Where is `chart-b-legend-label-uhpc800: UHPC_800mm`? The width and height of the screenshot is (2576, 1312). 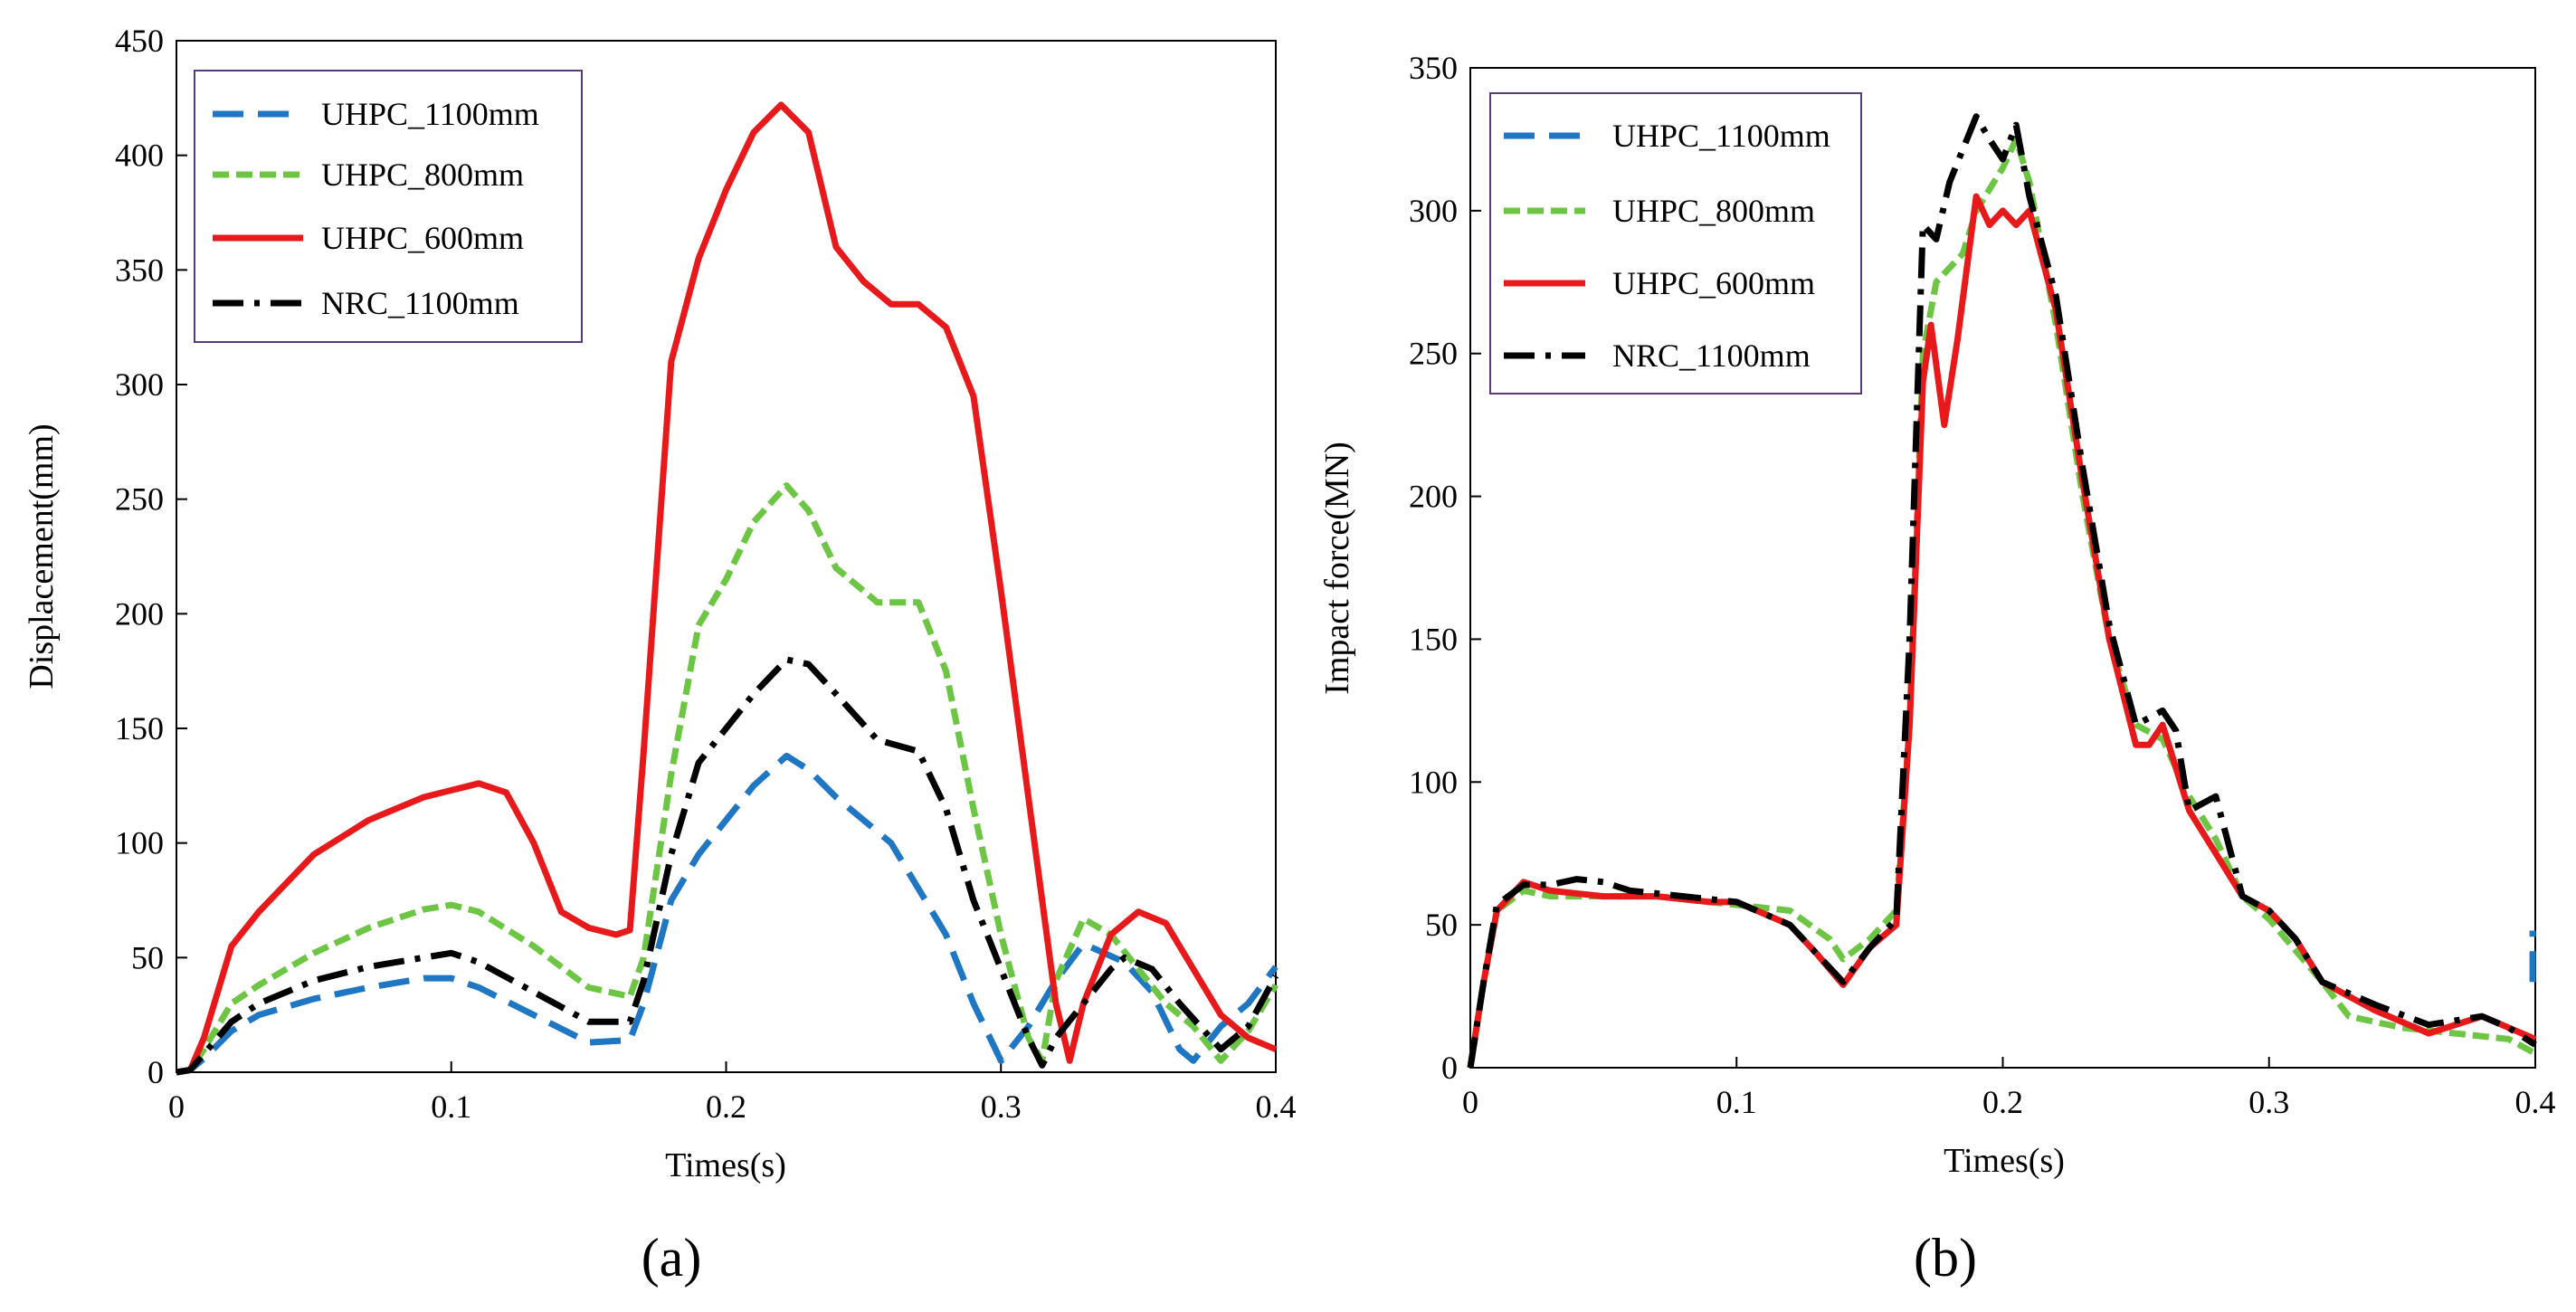 chart-b-legend-label-uhpc800: UHPC_800mm is located at coordinates (1714, 211).